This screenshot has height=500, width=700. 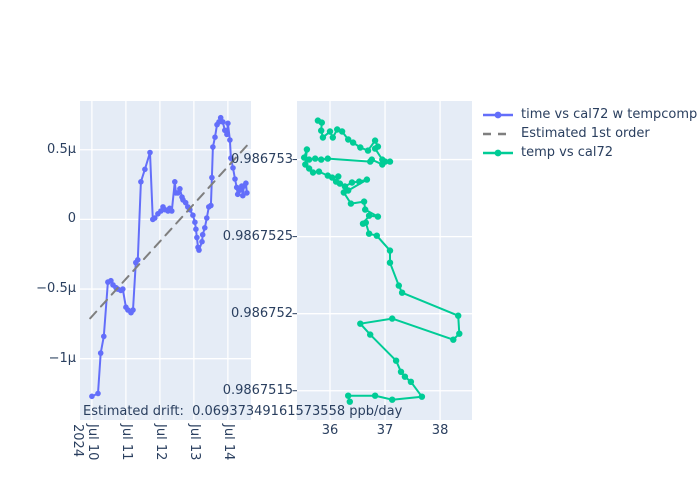 What do you see at coordinates (589, 133) in the screenshot?
I see `legend-item-estimated-1st-order: Estimated 1st order` at bounding box center [589, 133].